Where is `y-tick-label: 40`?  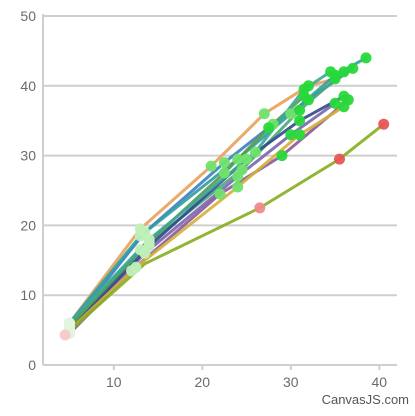 y-tick-label: 40 is located at coordinates (28, 86).